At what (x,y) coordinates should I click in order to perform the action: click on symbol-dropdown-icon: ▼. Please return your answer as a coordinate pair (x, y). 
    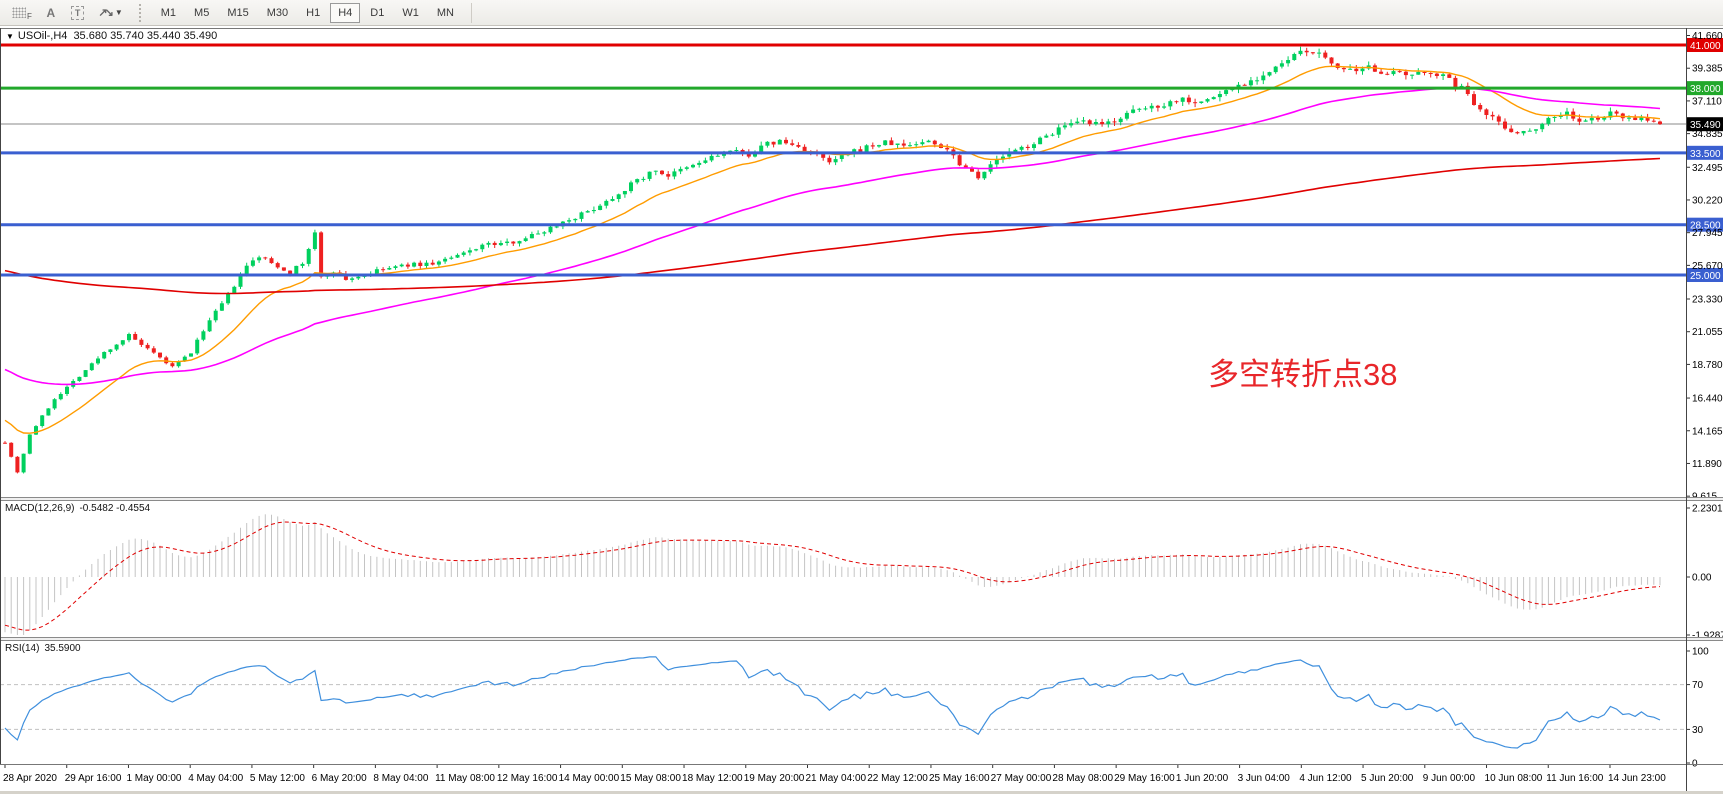
    Looking at the image, I should click on (10, 36).